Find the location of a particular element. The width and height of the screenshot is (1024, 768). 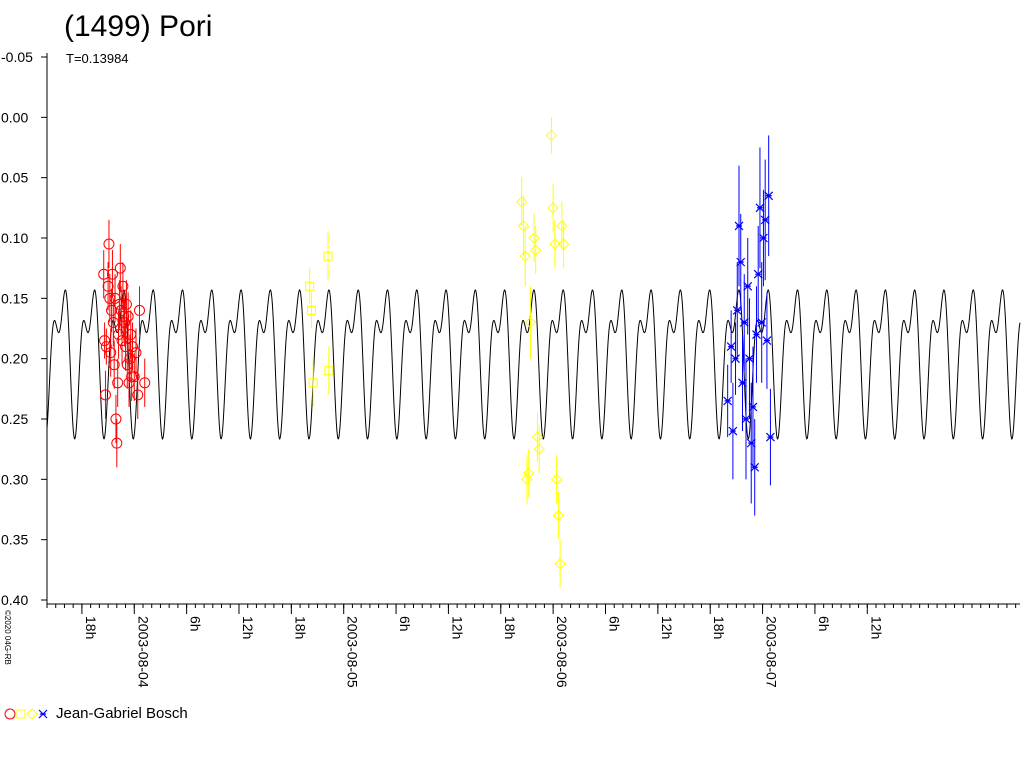

y-tick-label: 0.05 is located at coordinates (14, 178).